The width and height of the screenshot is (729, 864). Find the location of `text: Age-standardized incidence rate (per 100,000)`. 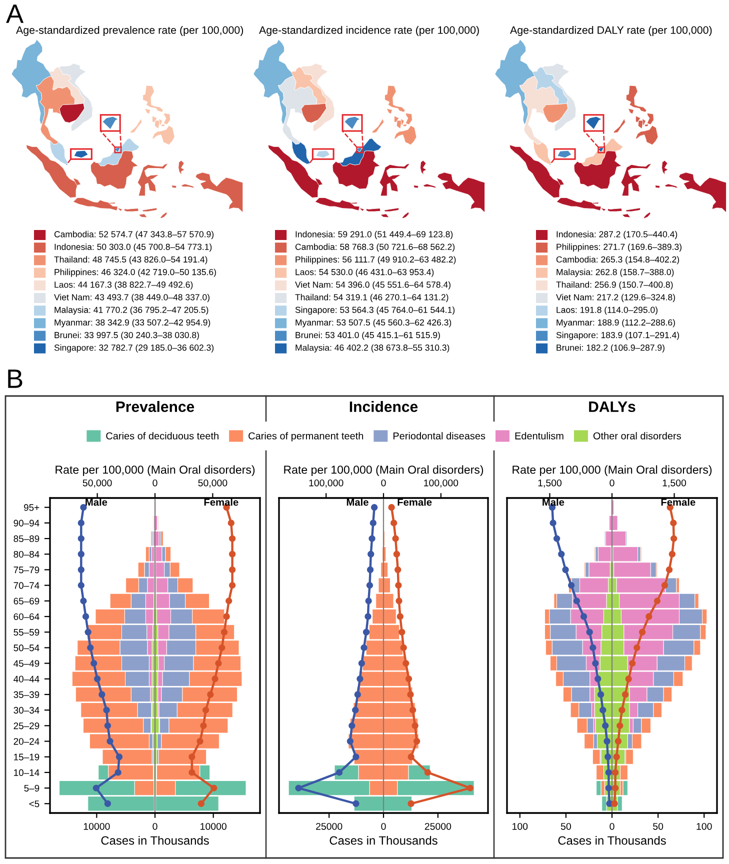

text: Age-standardized incidence rate (per 100,000) is located at coordinates (369, 31).